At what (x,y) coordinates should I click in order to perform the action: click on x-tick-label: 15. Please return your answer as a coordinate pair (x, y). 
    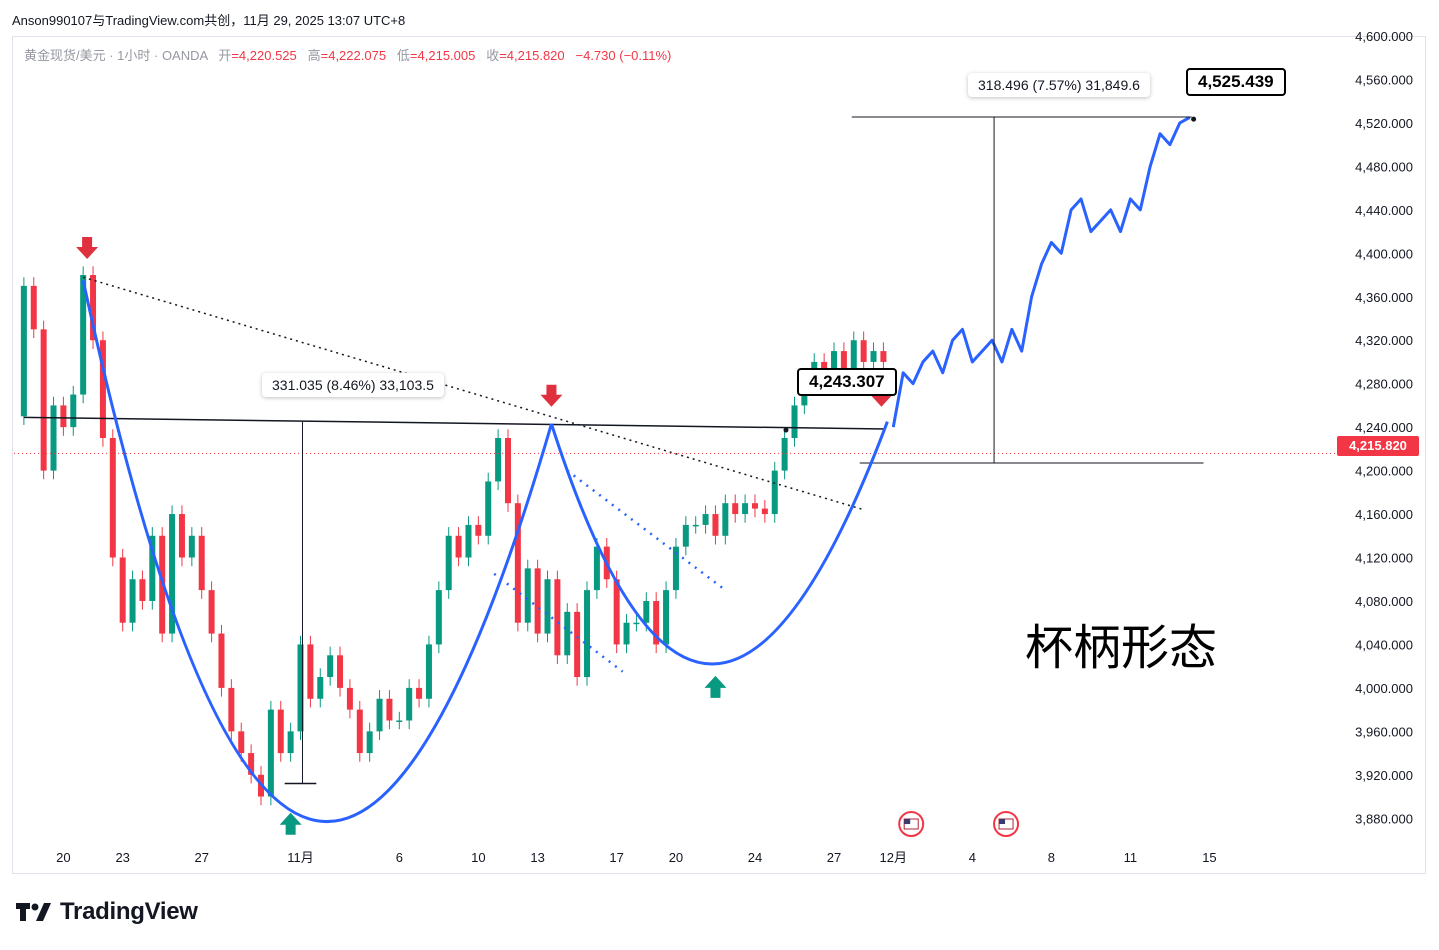
    Looking at the image, I should click on (1209, 857).